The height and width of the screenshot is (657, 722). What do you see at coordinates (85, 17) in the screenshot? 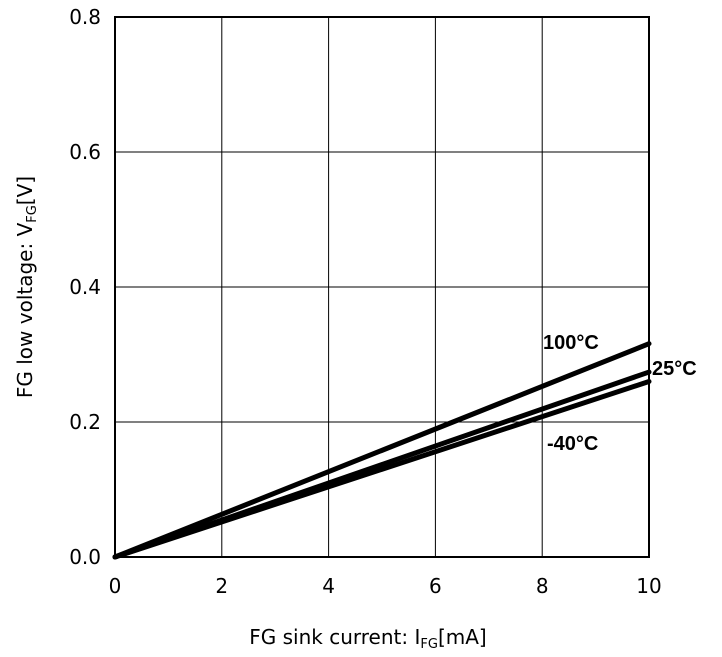
I see `y-tick-label: 0.8` at bounding box center [85, 17].